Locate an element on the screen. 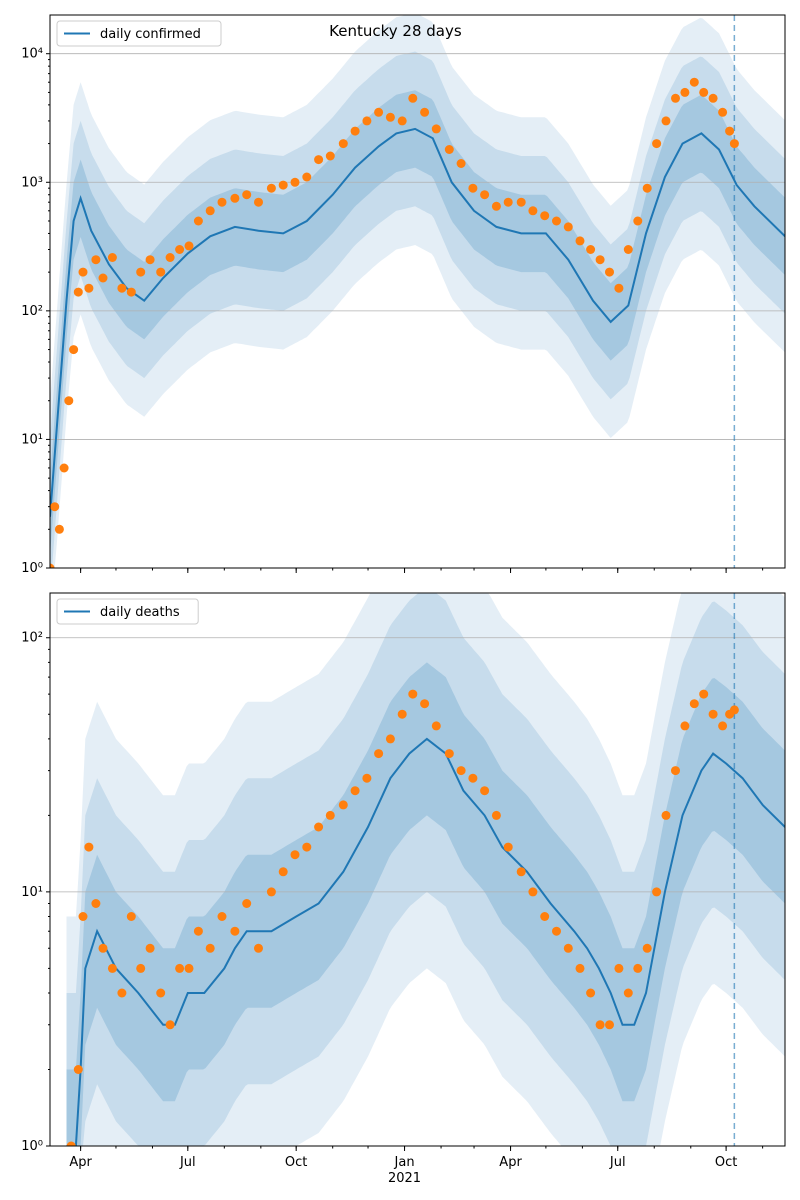 This screenshot has height=1200, width=800. x-axis: Apr Jul Oct Jan Apr Jul Oct is located at coordinates (416, 1158).